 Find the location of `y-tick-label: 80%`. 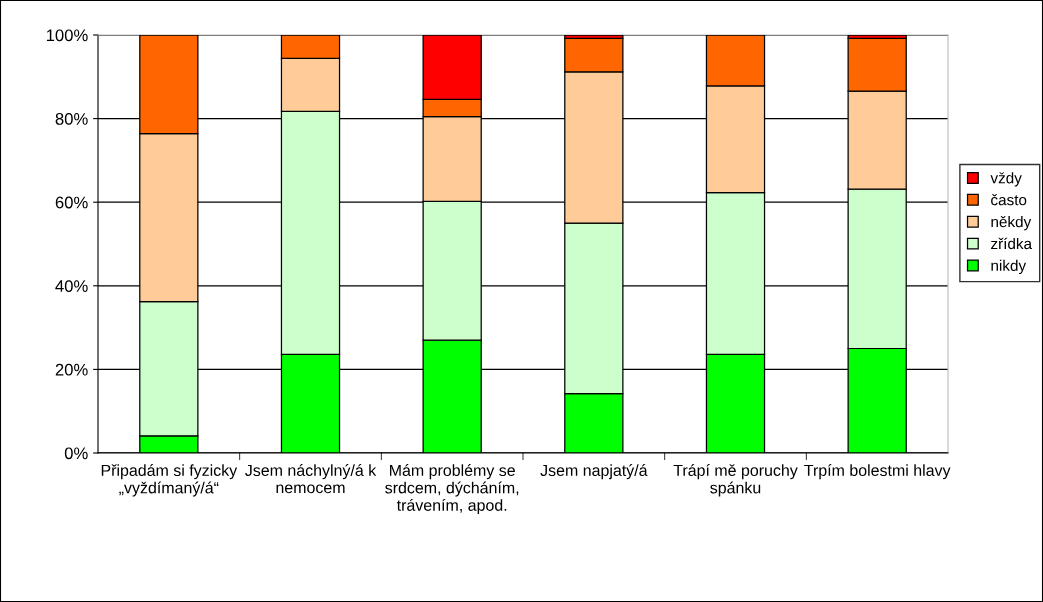

y-tick-label: 80% is located at coordinates (71, 119).